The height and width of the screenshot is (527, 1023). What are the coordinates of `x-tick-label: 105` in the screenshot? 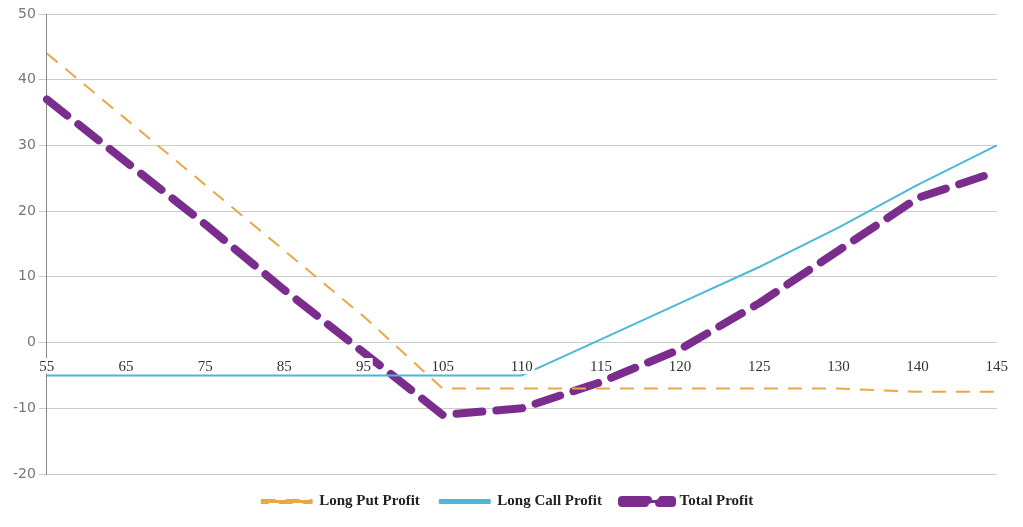 It's located at (442, 365).